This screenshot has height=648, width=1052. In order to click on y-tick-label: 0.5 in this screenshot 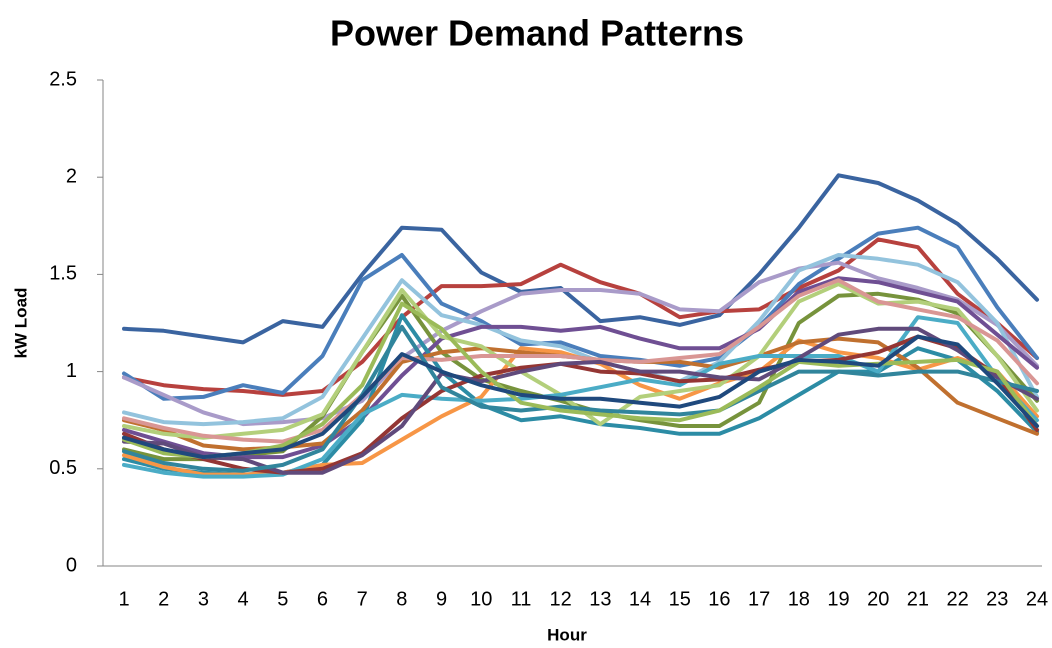, I will do `click(63, 468)`.